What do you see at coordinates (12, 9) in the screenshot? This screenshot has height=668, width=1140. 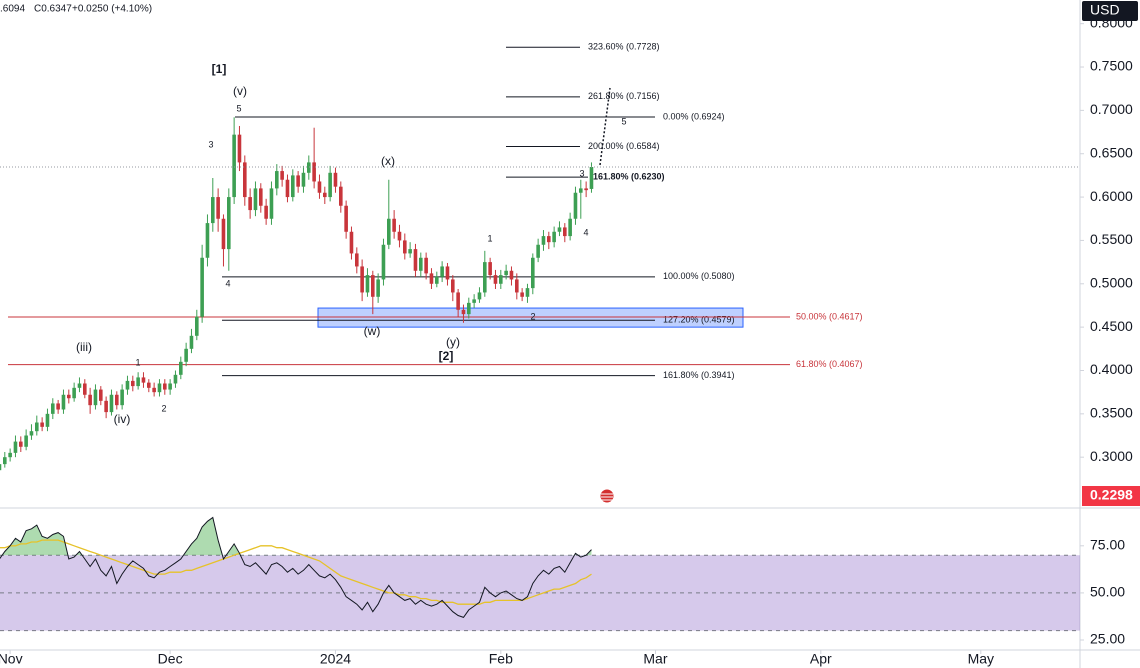 I see `header-open: .6094` at bounding box center [12, 9].